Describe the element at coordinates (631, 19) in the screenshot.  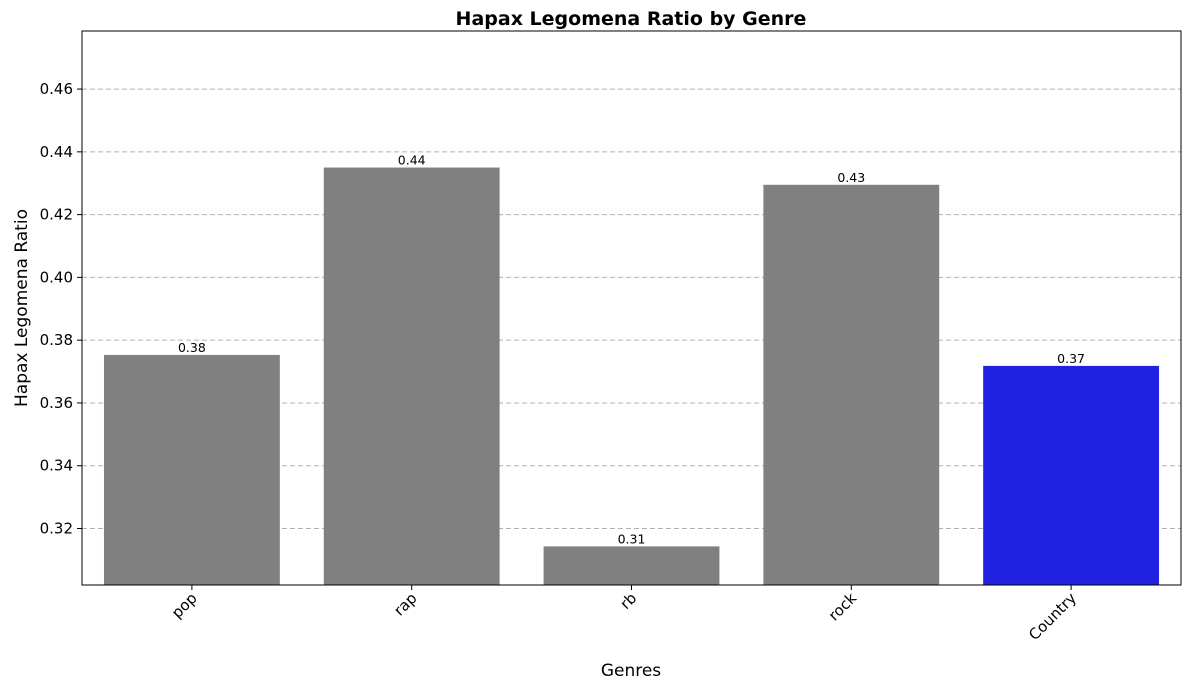
I see `chart-title: Hapax Legomena Ratio by Genre` at that location.